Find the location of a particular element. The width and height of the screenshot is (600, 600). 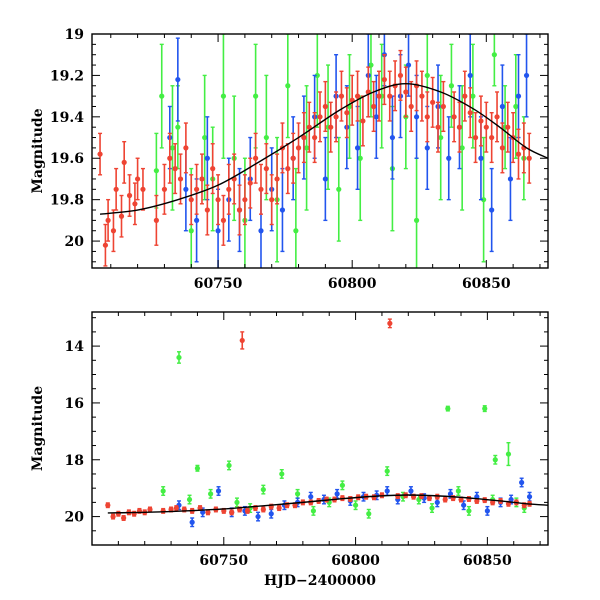

x-axis-label: HJD−2400000 is located at coordinates (320, 581).